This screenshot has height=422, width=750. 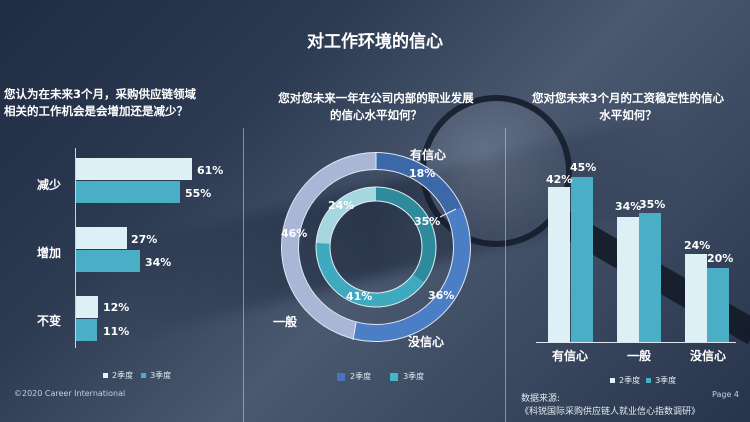 What do you see at coordinates (720, 258) in the screenshot?
I see `value-label: 20%` at bounding box center [720, 258].